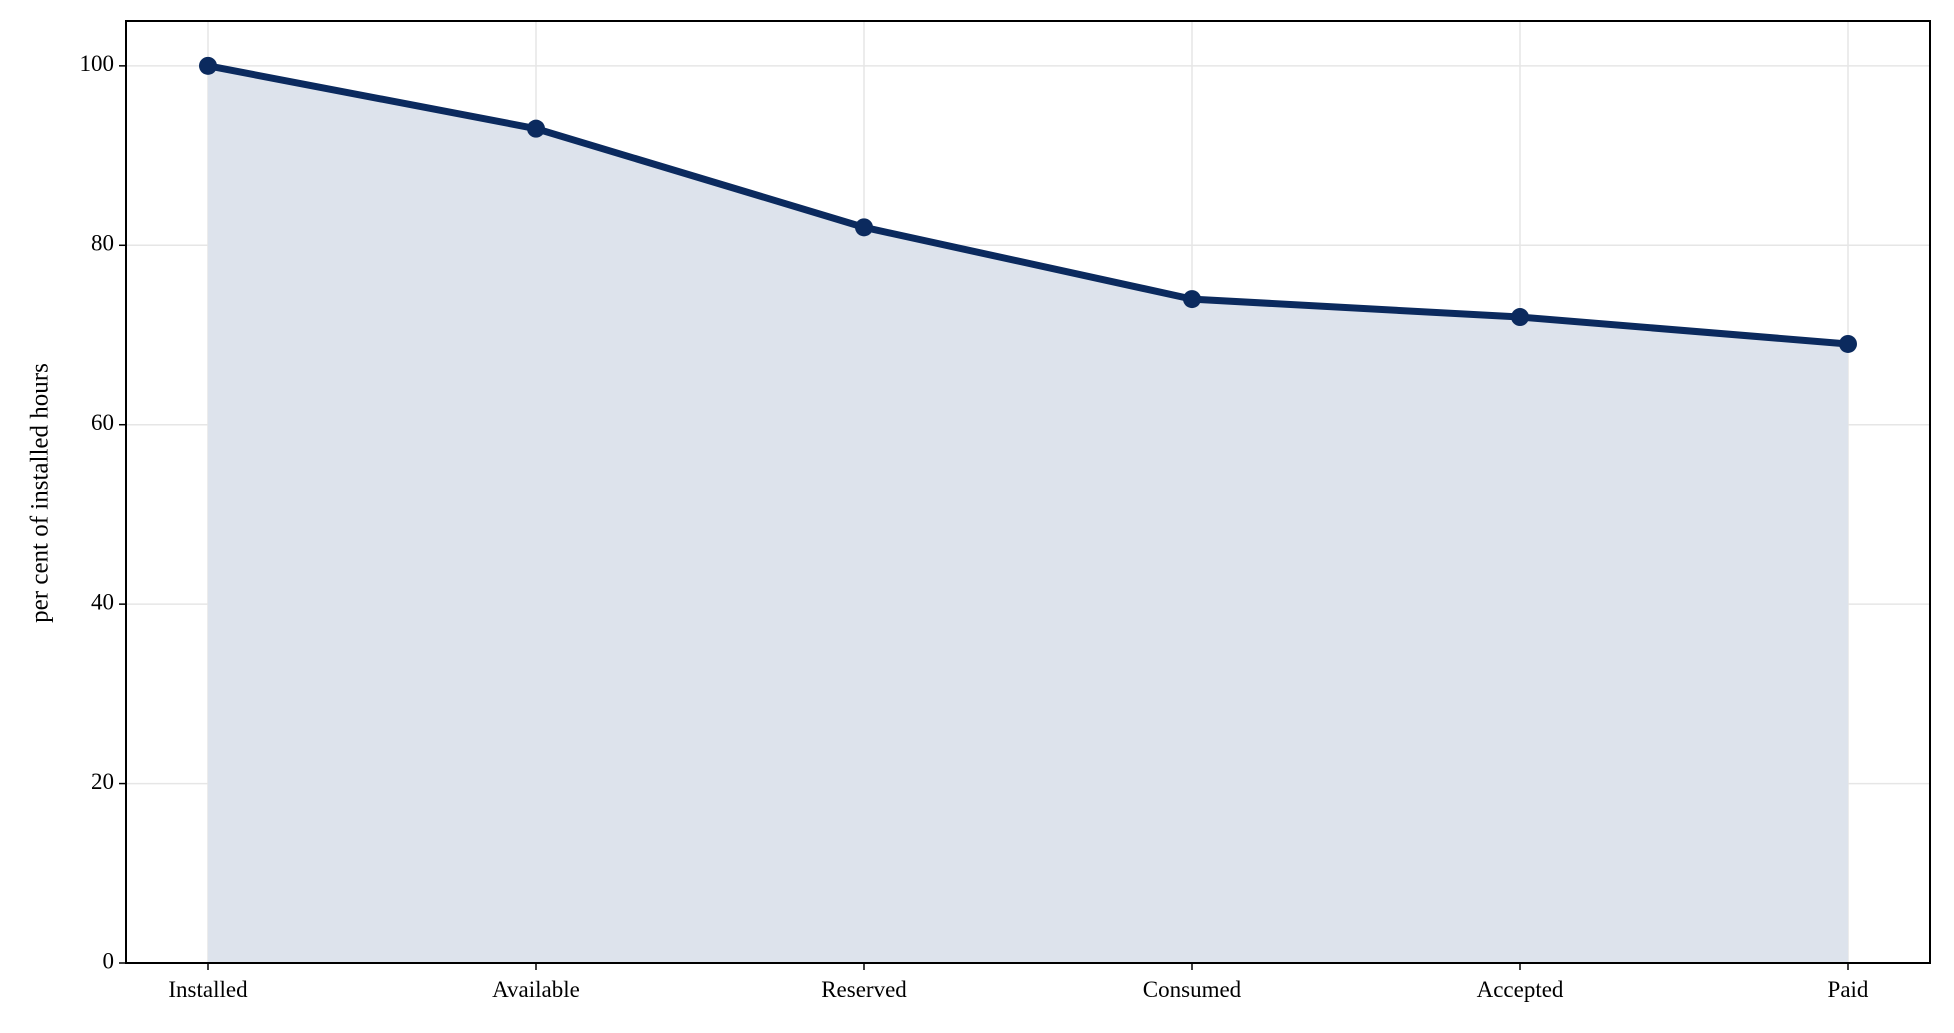  I want to click on y-tick-label: 80, so click(102, 243).